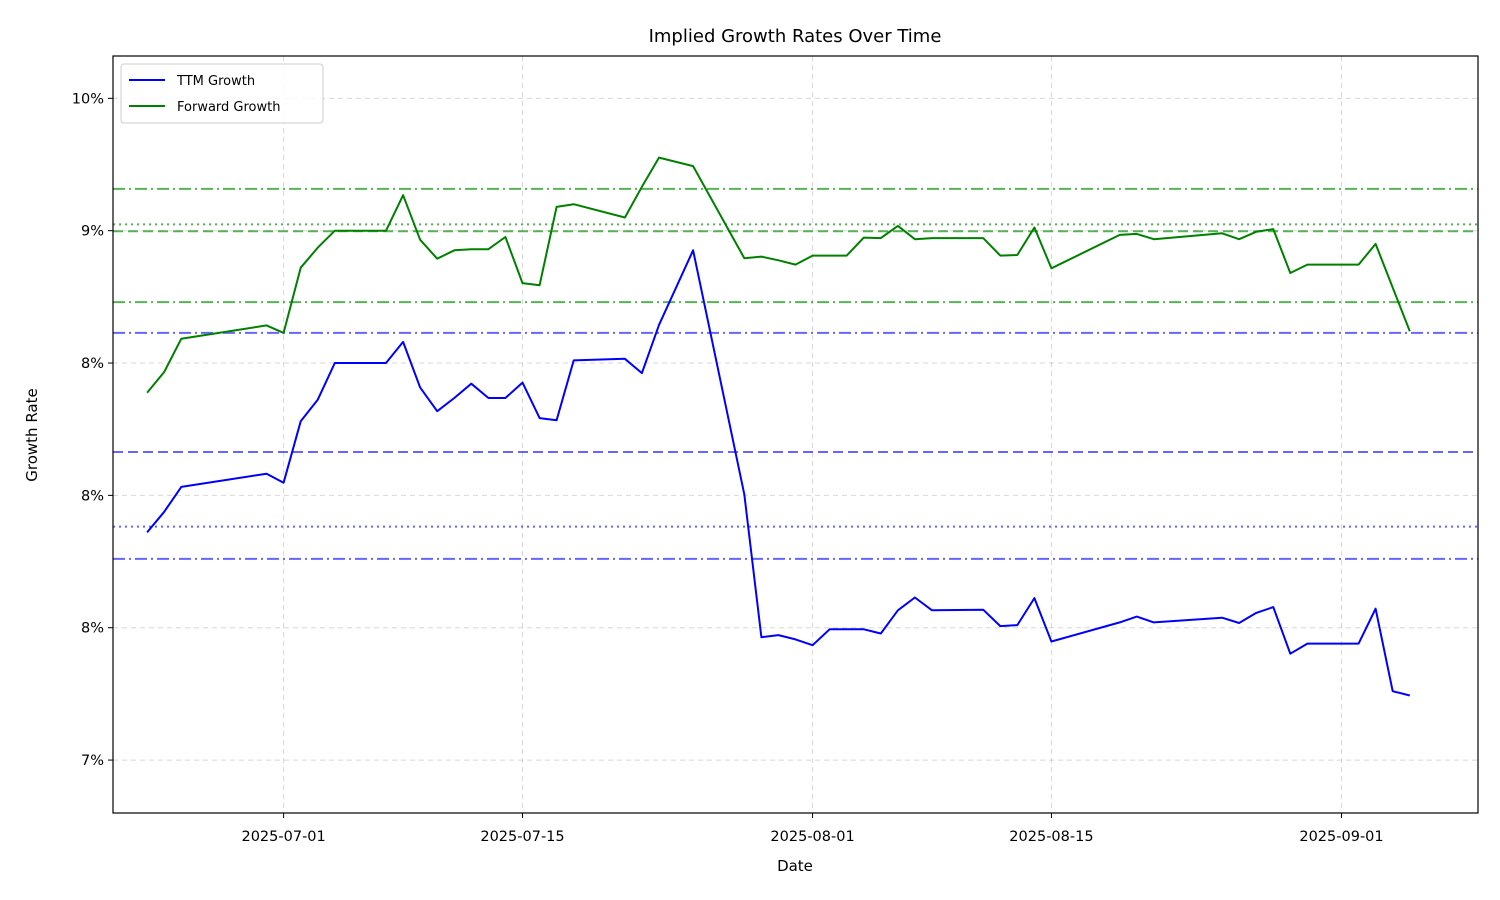 The height and width of the screenshot is (900, 1500). I want to click on x-tick-label: 2025-07-15, so click(522, 837).